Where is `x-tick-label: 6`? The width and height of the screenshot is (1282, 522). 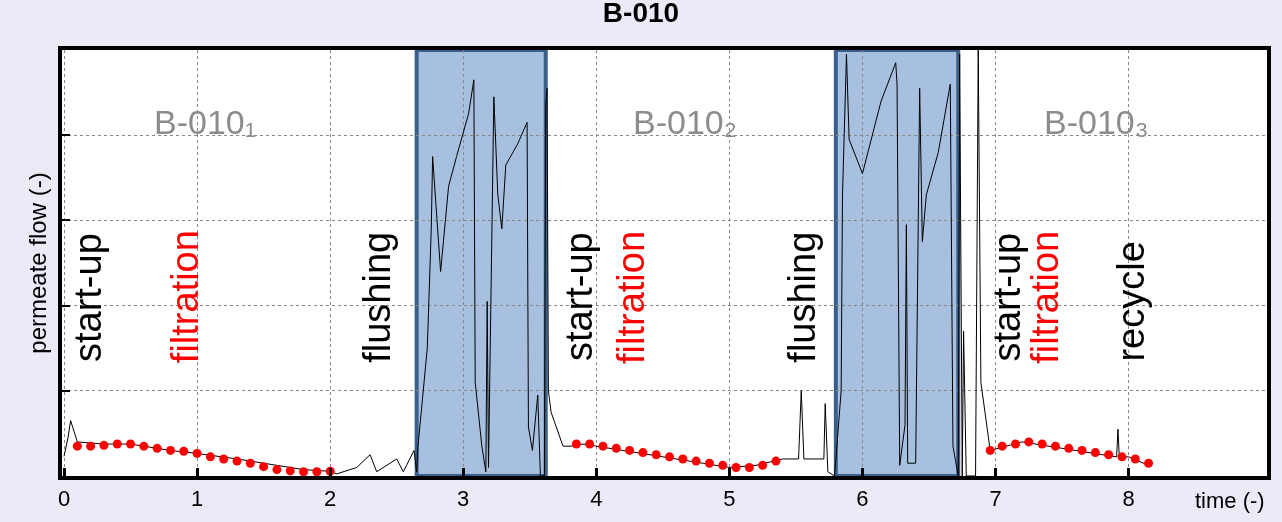 x-tick-label: 6 is located at coordinates (862, 499).